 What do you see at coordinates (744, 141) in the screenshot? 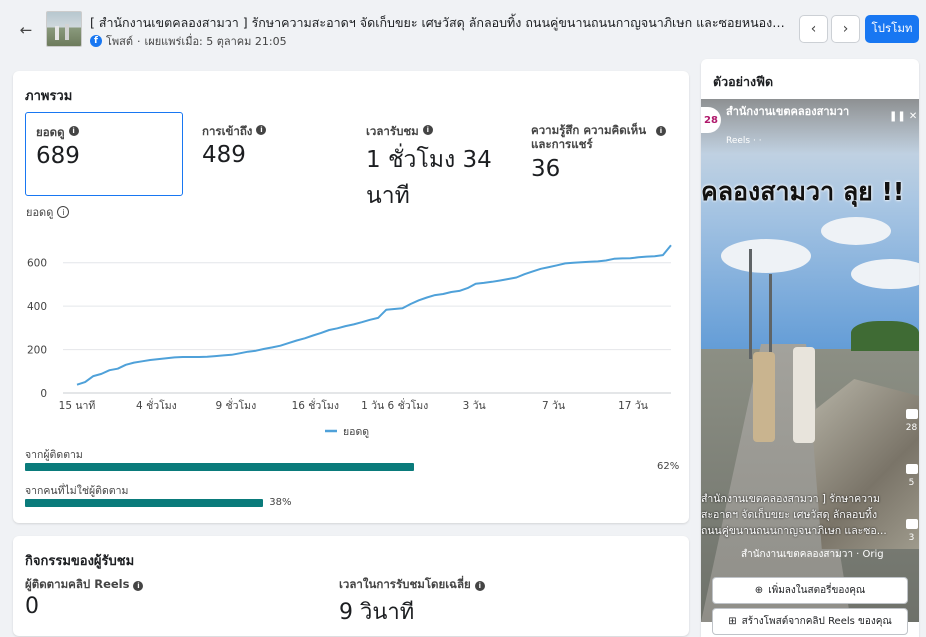
I see `reels-label: Reels · ·` at bounding box center [744, 141].